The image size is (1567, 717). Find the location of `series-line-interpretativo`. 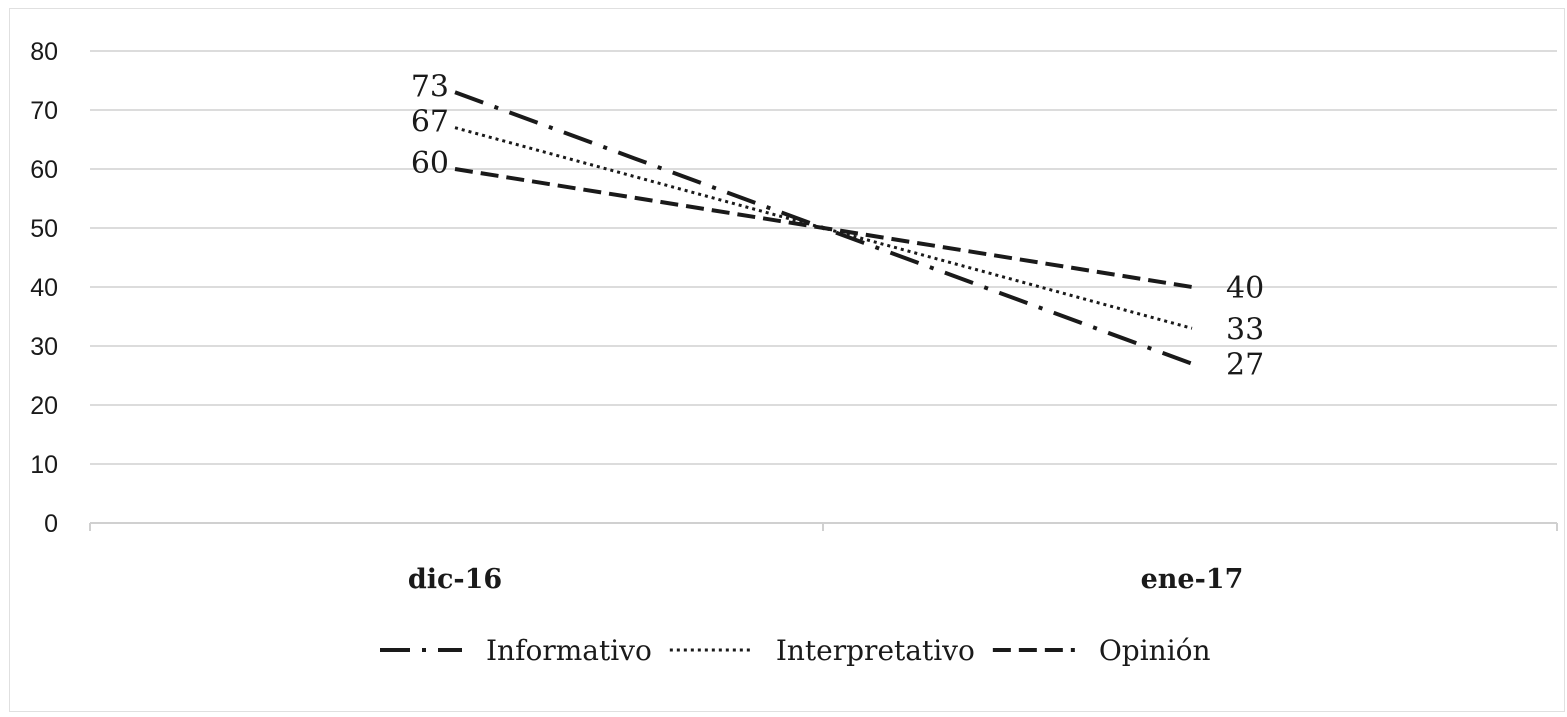

series-line-interpretativo is located at coordinates (823, 228).